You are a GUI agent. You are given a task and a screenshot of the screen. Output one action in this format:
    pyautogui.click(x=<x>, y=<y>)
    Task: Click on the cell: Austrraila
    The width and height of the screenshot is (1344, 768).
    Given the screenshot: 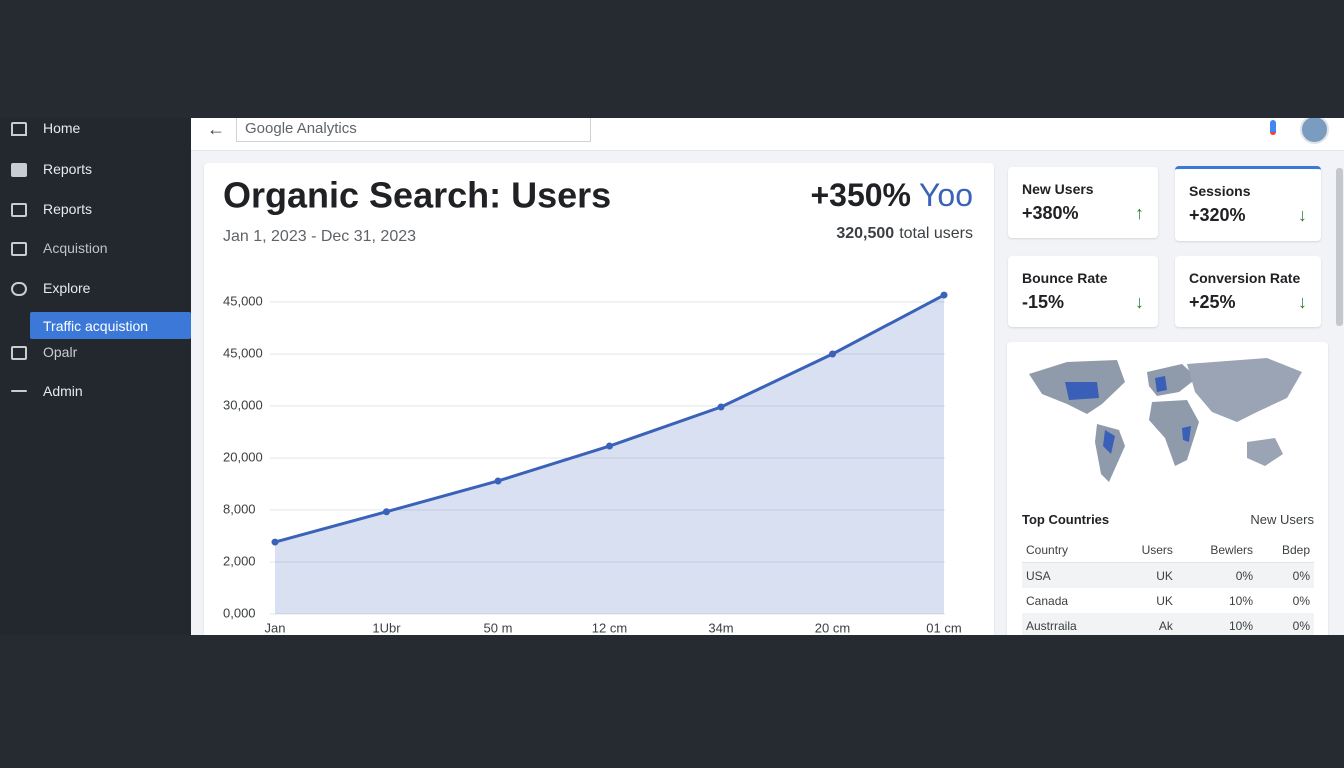 What is the action you would take?
    pyautogui.click(x=1051, y=625)
    